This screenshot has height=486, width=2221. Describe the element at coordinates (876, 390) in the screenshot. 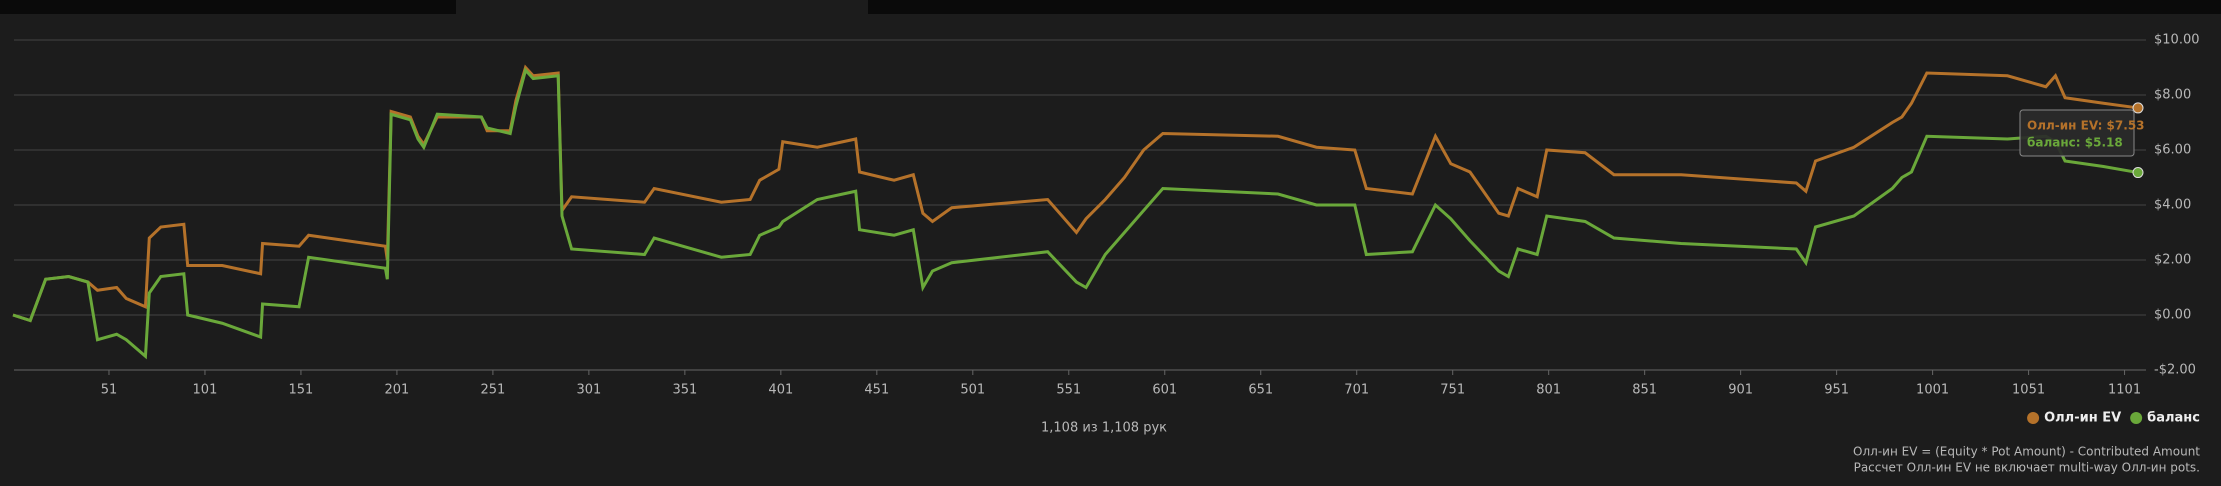

I see `x-tick-label: 451` at that location.